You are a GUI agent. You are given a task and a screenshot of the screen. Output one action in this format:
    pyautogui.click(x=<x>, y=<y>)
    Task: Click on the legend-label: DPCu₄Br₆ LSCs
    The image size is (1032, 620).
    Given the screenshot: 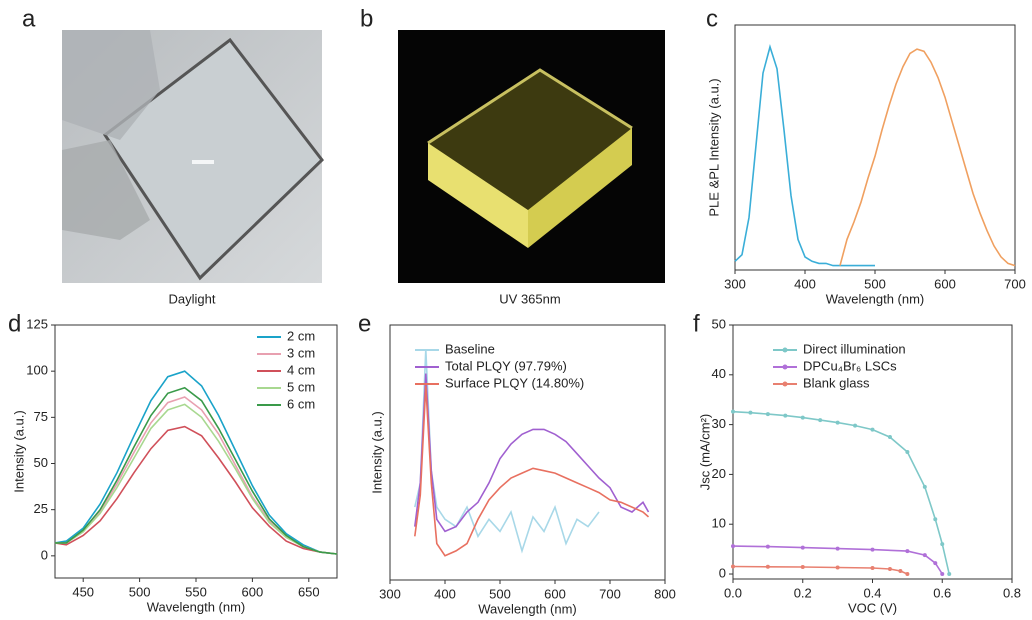 What is the action you would take?
    pyautogui.click(x=850, y=365)
    